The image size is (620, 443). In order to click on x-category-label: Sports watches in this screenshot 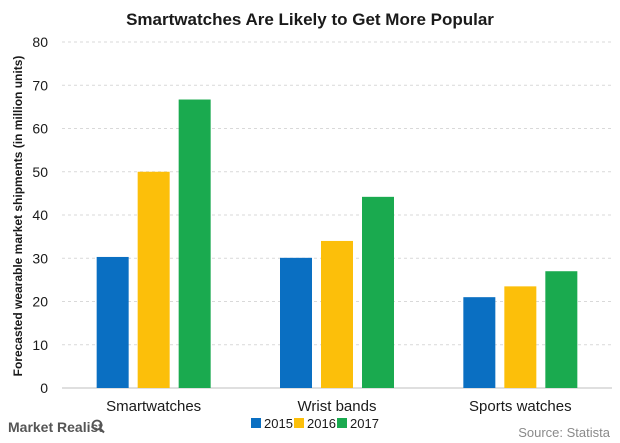, I will do `click(520, 406)`.